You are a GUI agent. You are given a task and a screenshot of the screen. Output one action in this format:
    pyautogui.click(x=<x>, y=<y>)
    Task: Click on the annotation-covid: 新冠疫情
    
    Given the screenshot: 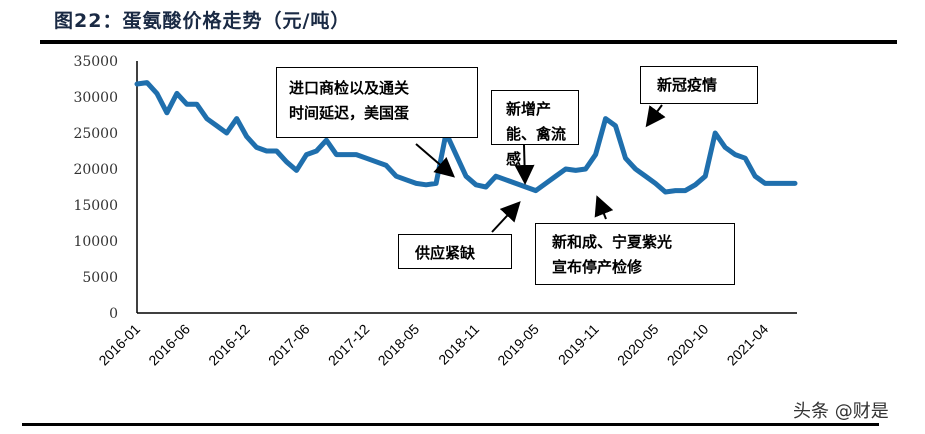 What is the action you would take?
    pyautogui.click(x=699, y=85)
    